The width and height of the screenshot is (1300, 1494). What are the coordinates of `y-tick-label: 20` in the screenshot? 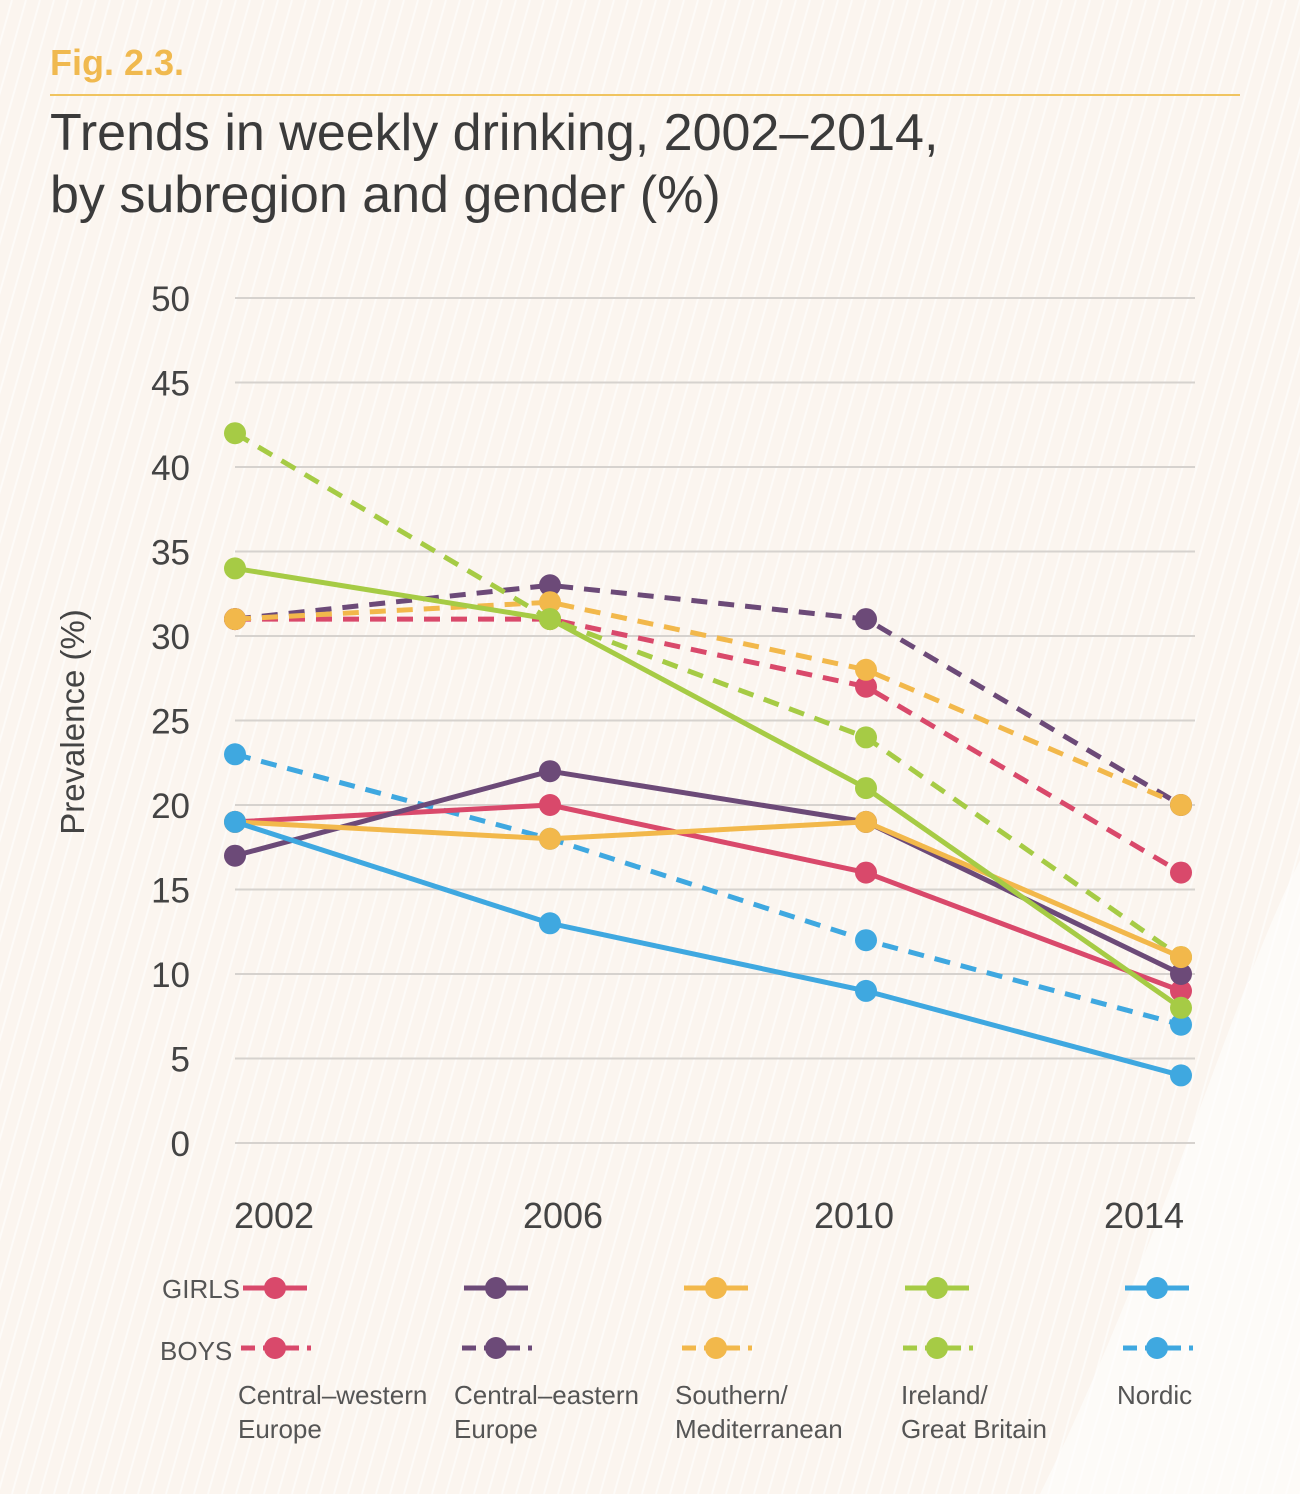 It's located at (170, 806).